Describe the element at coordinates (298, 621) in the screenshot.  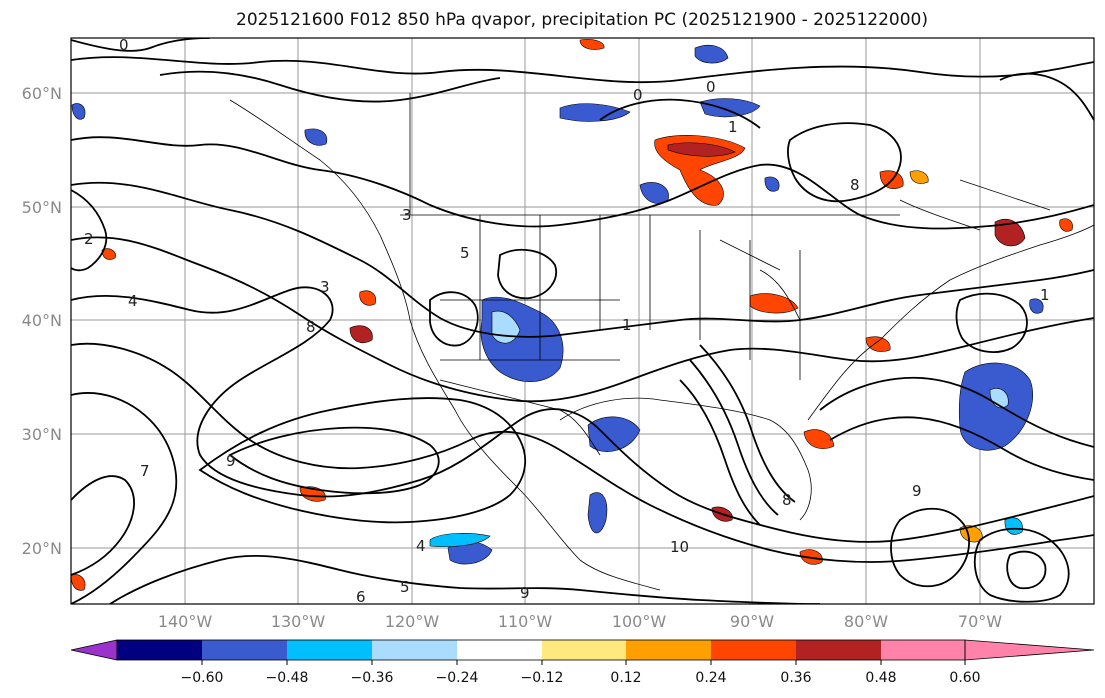
I see `lon-label-130w: 130°W` at that location.